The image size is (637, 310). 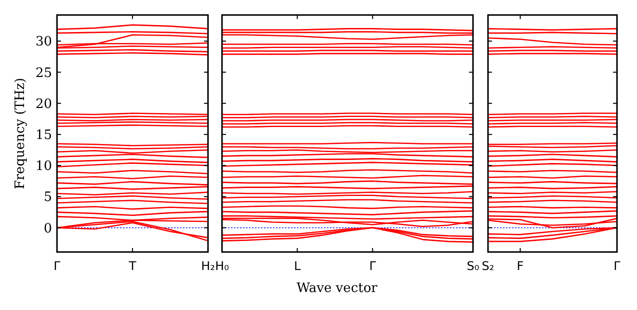 I want to click on x-axis-title: Wave vector, so click(x=337, y=288).